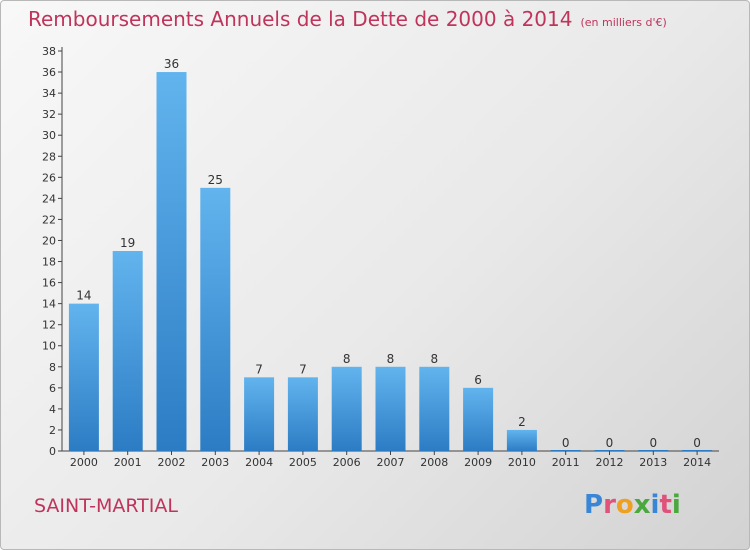 The image size is (750, 550). I want to click on y-tick-label: 22, so click(49, 219).